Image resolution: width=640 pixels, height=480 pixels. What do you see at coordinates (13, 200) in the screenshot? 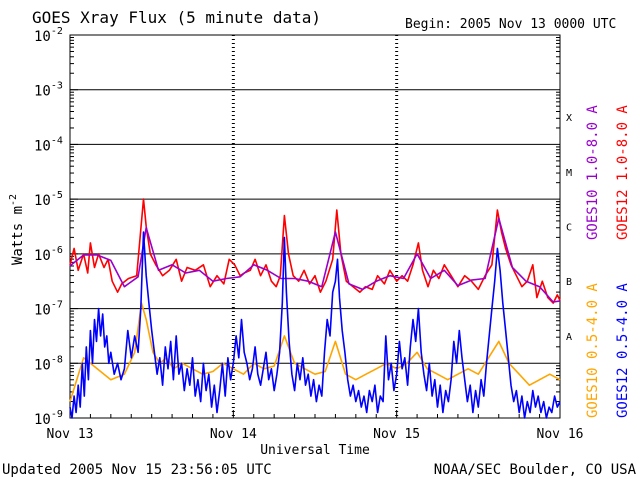
I see `y-axis-label-exponent: -2` at bounding box center [13, 200].